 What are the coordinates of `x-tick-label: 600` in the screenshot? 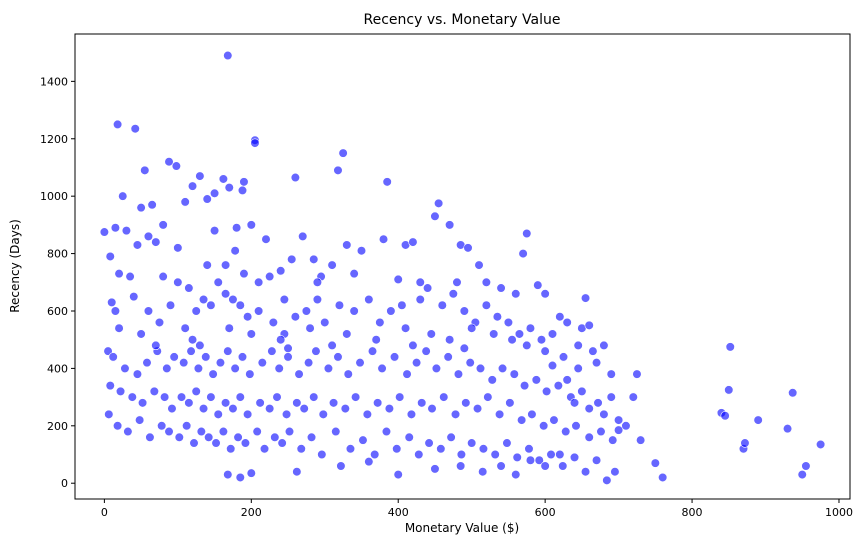 It's located at (545, 512).